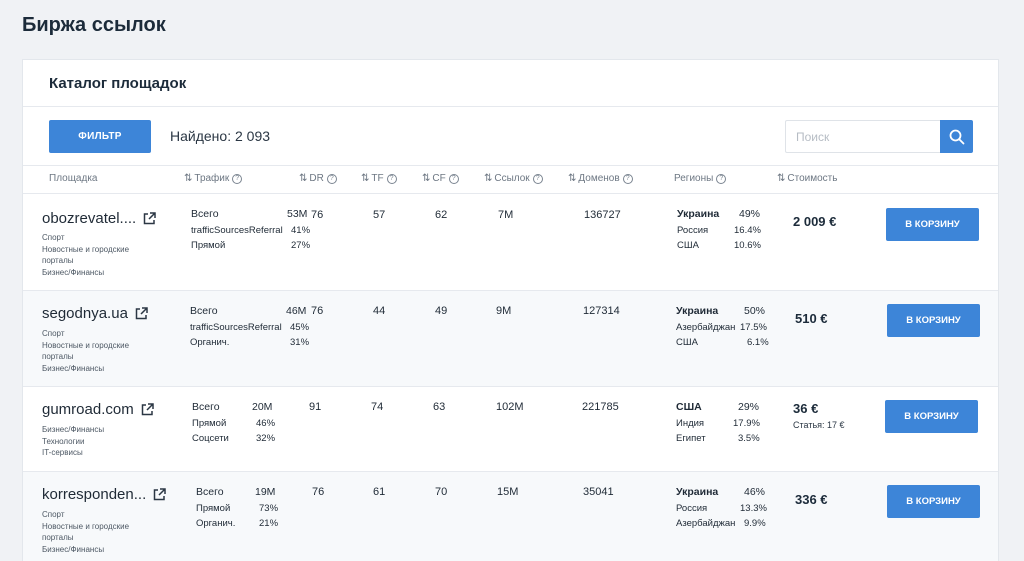 Image resolution: width=1024 pixels, height=561 pixels. What do you see at coordinates (510, 165) in the screenshot?
I see `divider` at bounding box center [510, 165].